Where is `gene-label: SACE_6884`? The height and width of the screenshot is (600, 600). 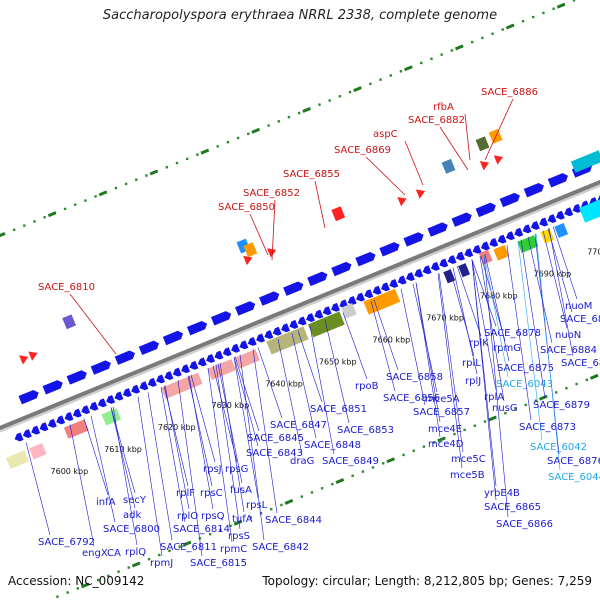
gene-label: SACE_6884 is located at coordinates (568, 350).